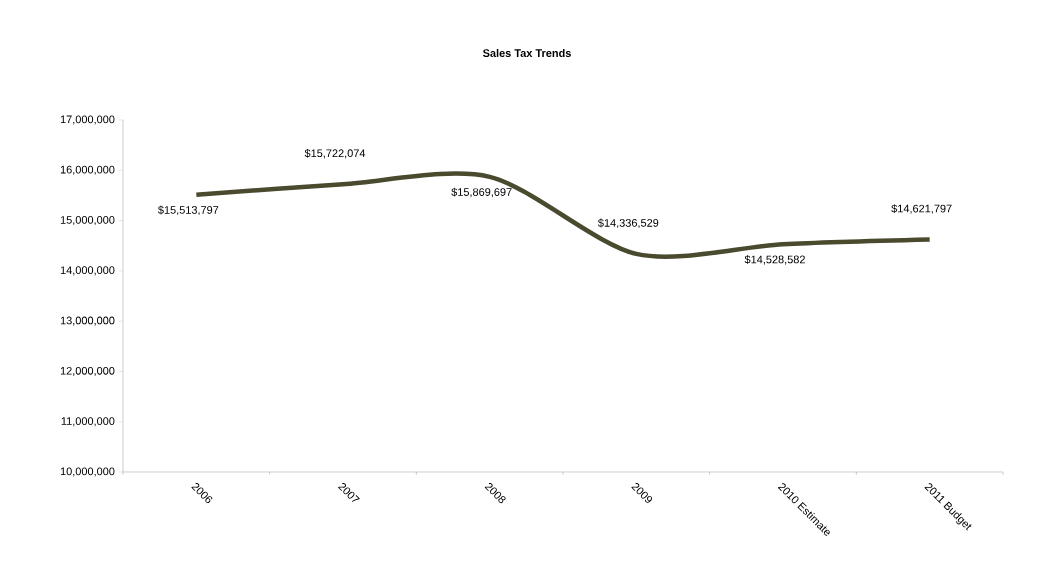 Image resolution: width=1055 pixels, height=584 pixels. I want to click on data-label: $14,528,582, so click(774, 260).